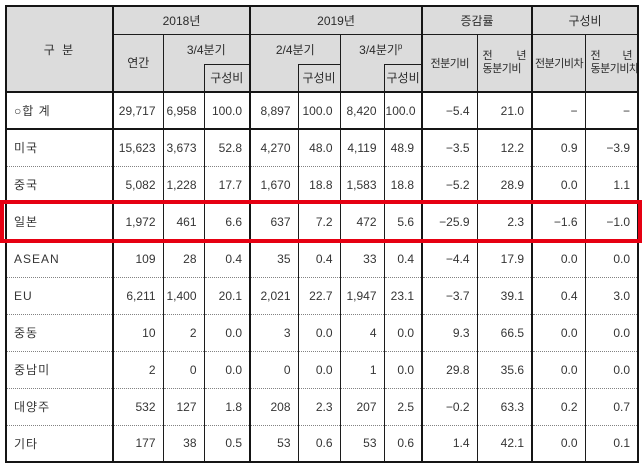 The height and width of the screenshot is (470, 642). What do you see at coordinates (449, 406) in the screenshot?
I see `value-cell: −0.2` at bounding box center [449, 406].